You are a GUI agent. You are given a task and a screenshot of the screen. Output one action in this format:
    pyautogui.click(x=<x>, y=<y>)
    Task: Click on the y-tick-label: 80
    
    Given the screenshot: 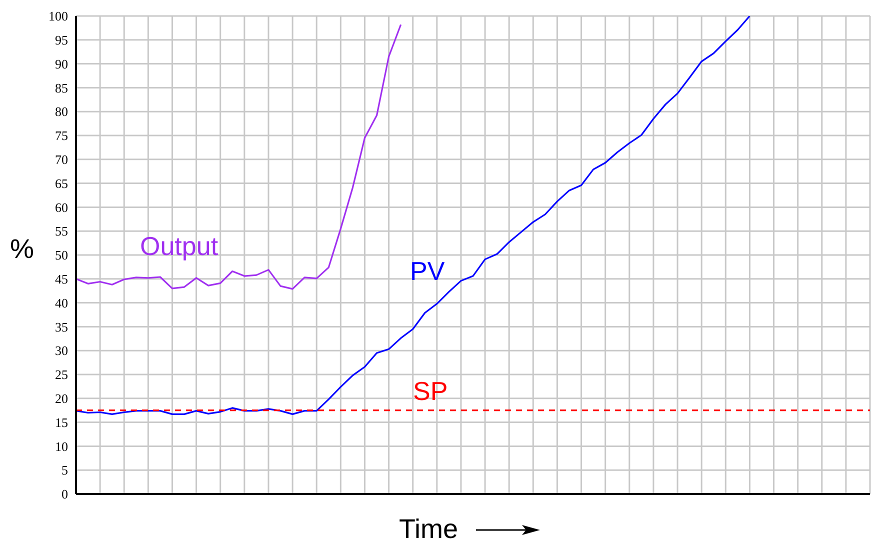 What is the action you would take?
    pyautogui.click(x=61, y=112)
    